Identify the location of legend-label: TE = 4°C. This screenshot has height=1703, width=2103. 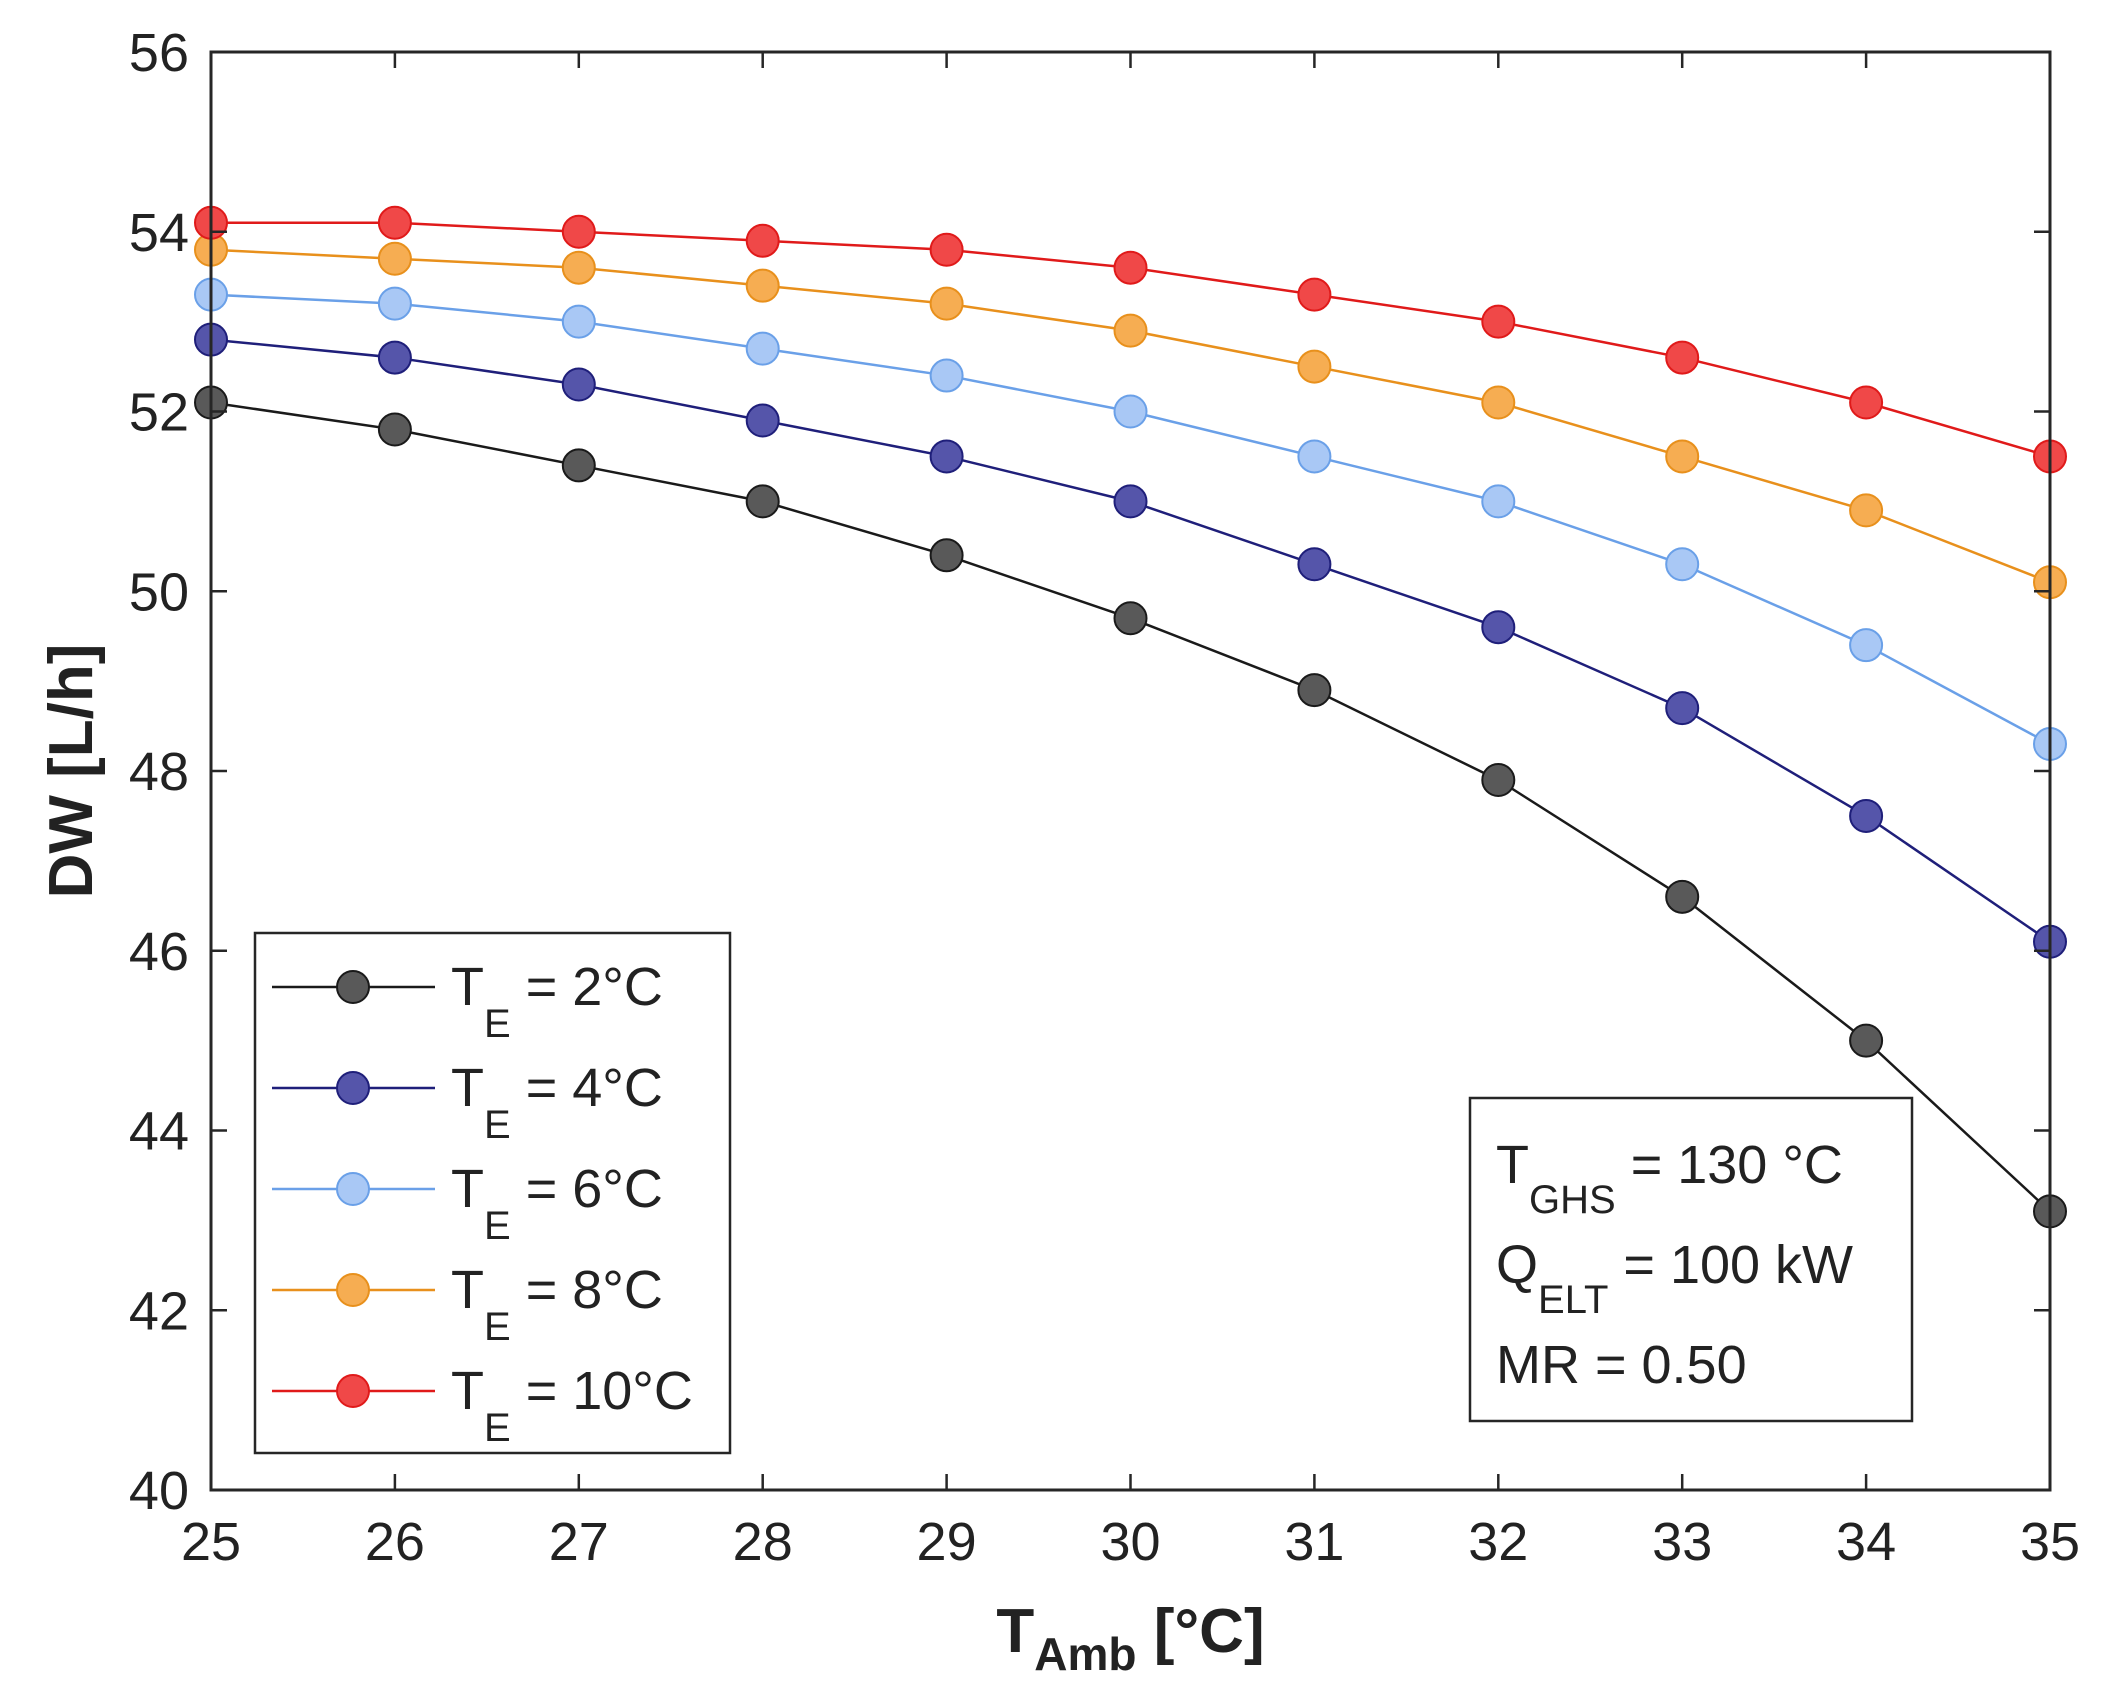
(557, 1102).